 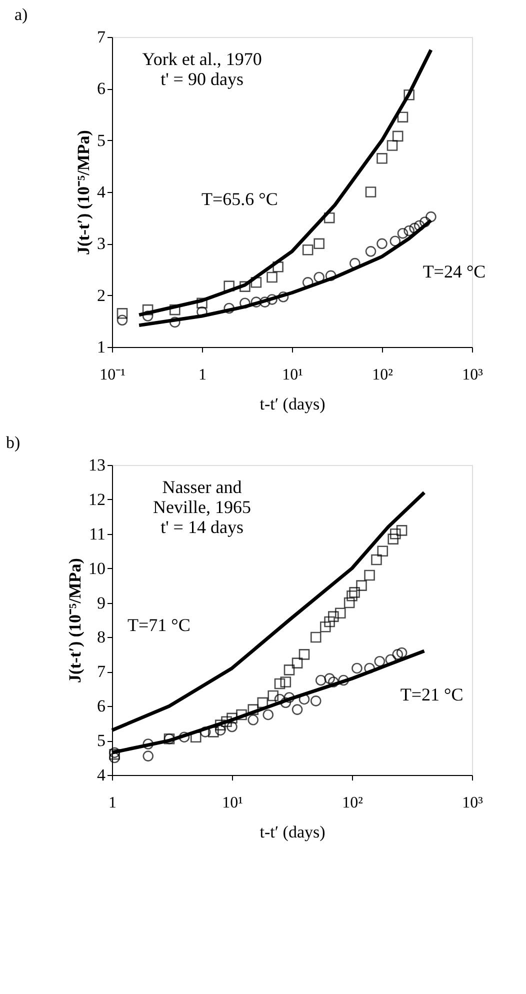 What do you see at coordinates (454, 272) in the screenshot?
I see `annotation: T=24 °C` at bounding box center [454, 272].